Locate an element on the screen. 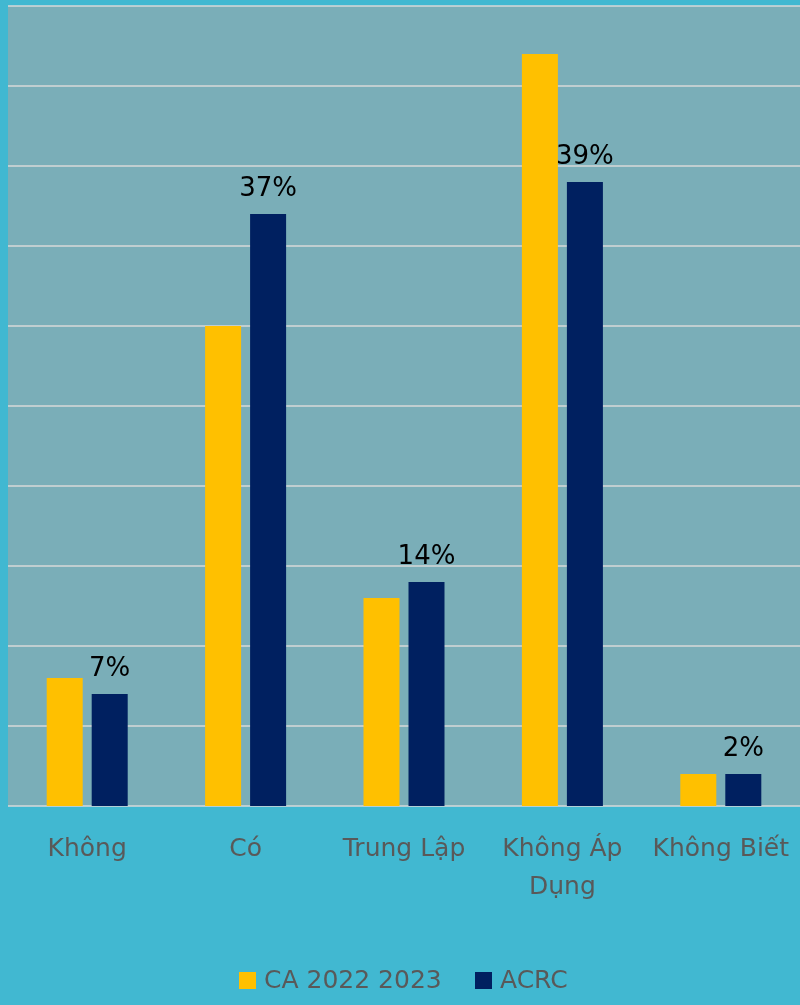 The width and height of the screenshot is (800, 1005). x-tick-label: Không Áp Dụng is located at coordinates (562, 866).